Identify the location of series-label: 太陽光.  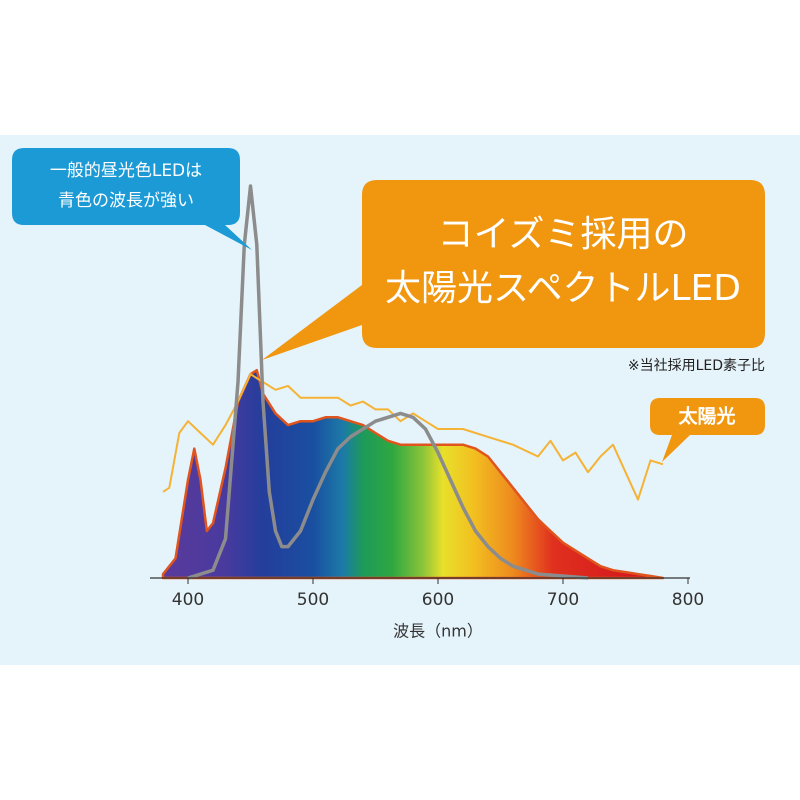
(706, 416).